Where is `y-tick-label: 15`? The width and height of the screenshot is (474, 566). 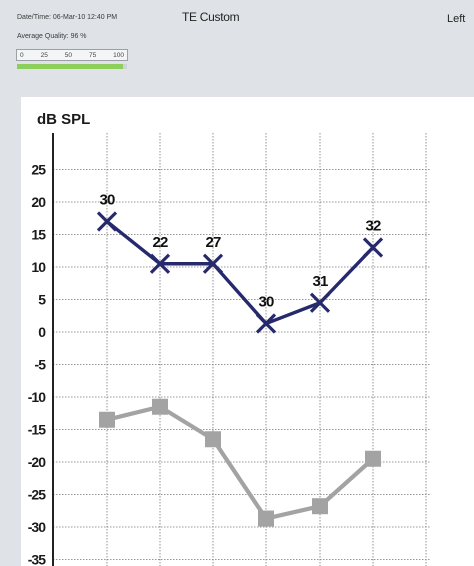 y-tick-label: 15 is located at coordinates (38, 235).